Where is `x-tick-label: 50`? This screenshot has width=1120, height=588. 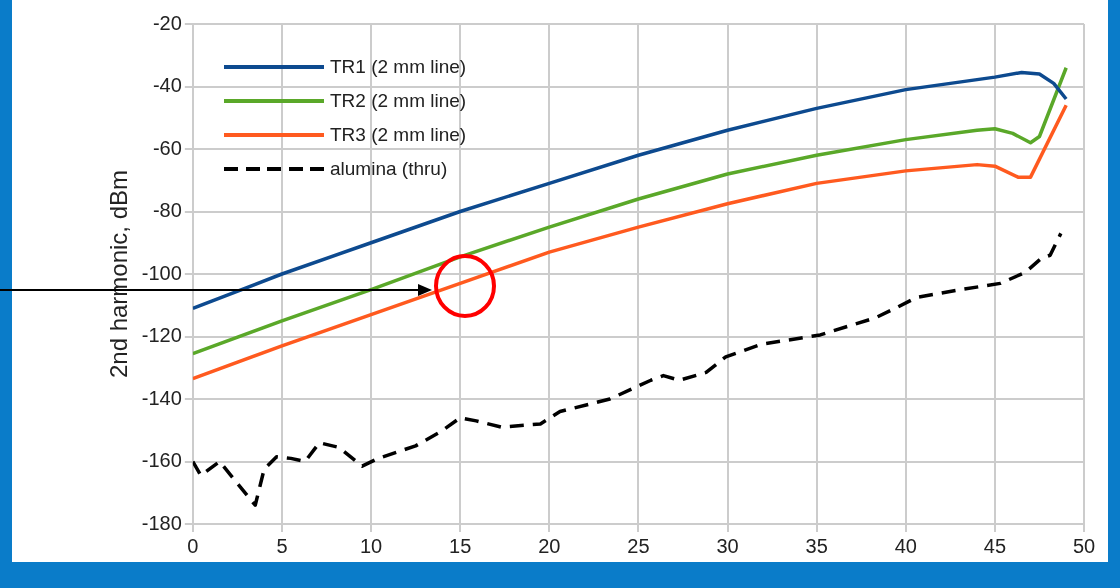
x-tick-label: 50 is located at coordinates (1084, 545).